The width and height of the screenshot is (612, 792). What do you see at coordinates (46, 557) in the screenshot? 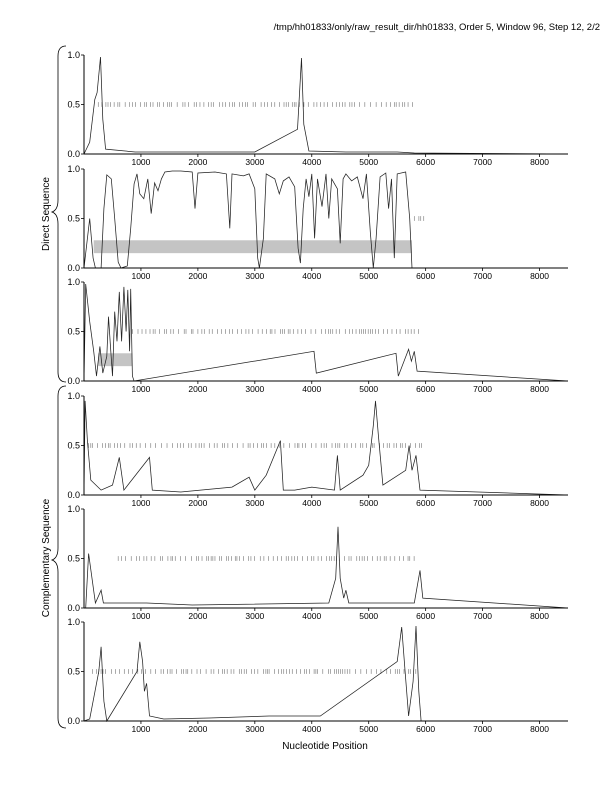
I see `complementary-sequence-label: Complementary Sequence` at bounding box center [46, 557].